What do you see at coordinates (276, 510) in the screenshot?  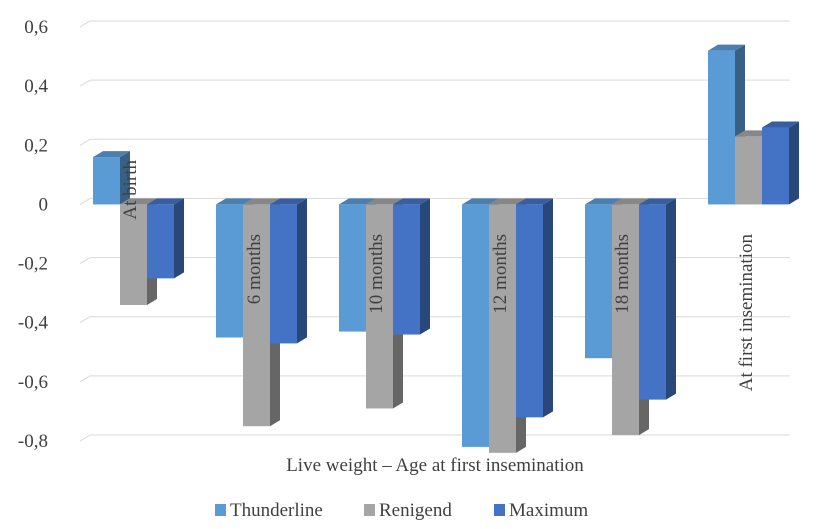 I see `legend-label: Thunderline` at bounding box center [276, 510].